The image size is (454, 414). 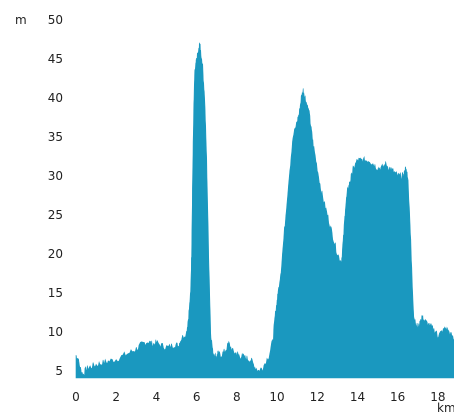 I want to click on x-axis-unit-label: km, so click(x=445, y=407).